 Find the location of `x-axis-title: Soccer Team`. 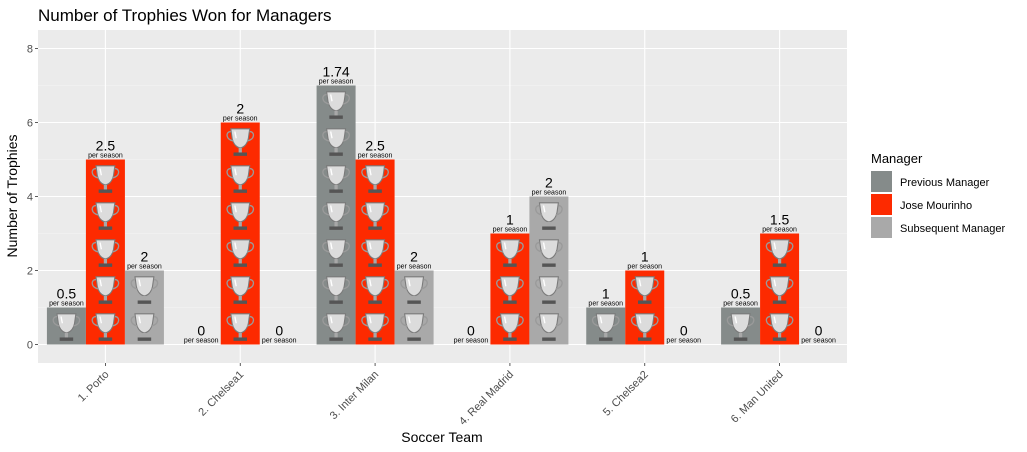

x-axis-title: Soccer Team is located at coordinates (441, 437).